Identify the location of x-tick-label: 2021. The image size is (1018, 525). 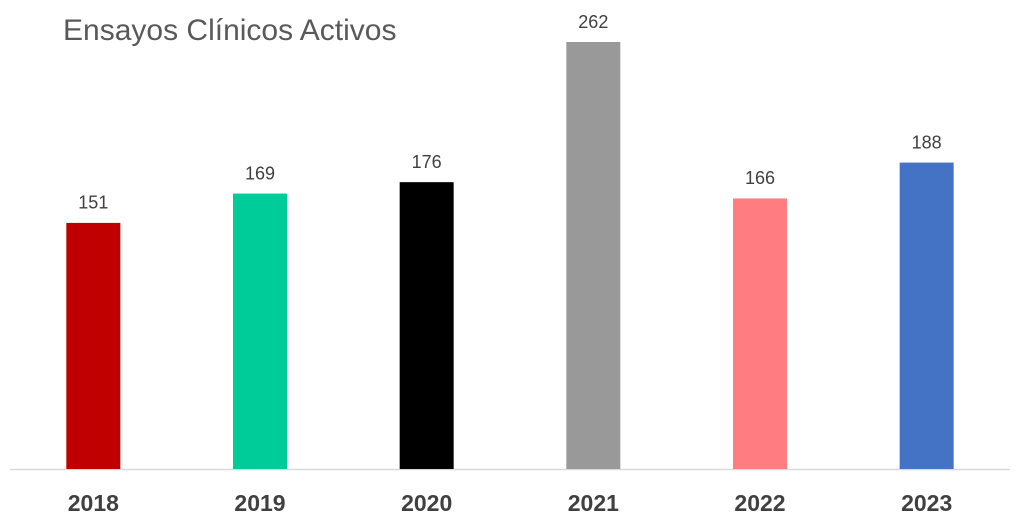
(593, 503).